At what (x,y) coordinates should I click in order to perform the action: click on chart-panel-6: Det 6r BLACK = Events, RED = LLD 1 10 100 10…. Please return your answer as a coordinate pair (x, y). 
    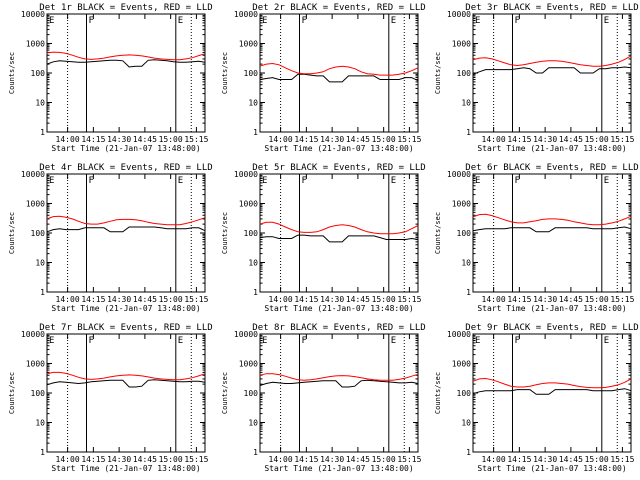
    Looking at the image, I should click on (536, 238).